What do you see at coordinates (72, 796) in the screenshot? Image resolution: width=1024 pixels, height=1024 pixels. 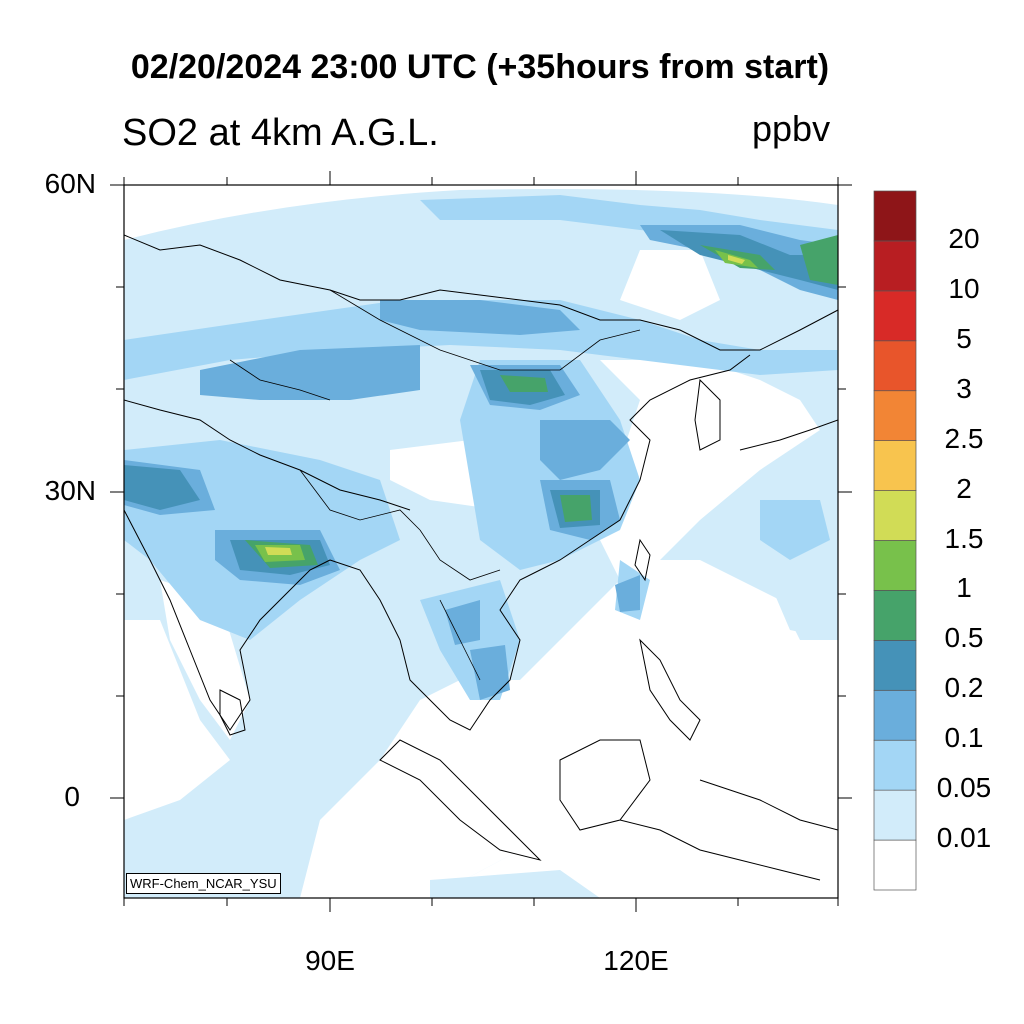 I see `lat-label-0: 0` at bounding box center [72, 796].